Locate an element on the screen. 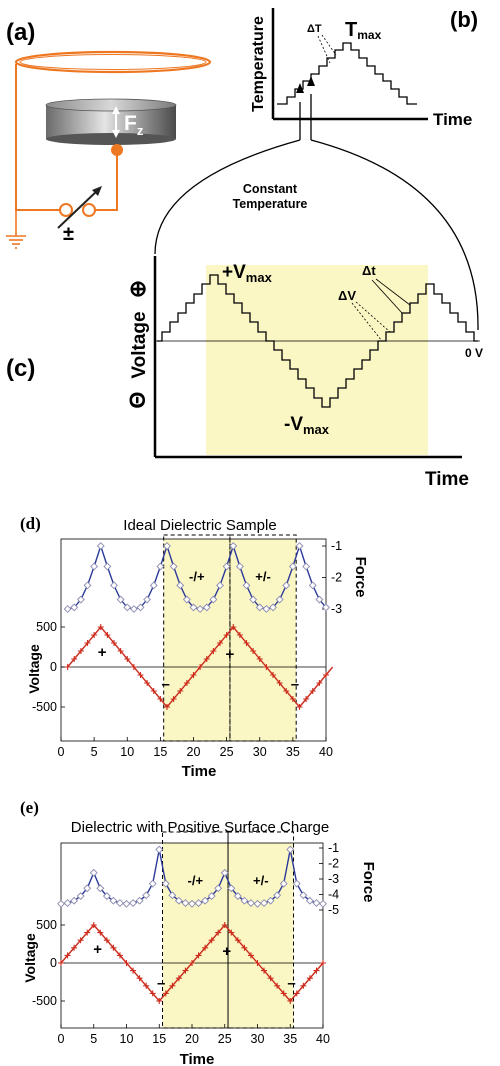 This screenshot has height=1066, width=500. chart-d-x-tick-label: 35 is located at coordinates (293, 752).